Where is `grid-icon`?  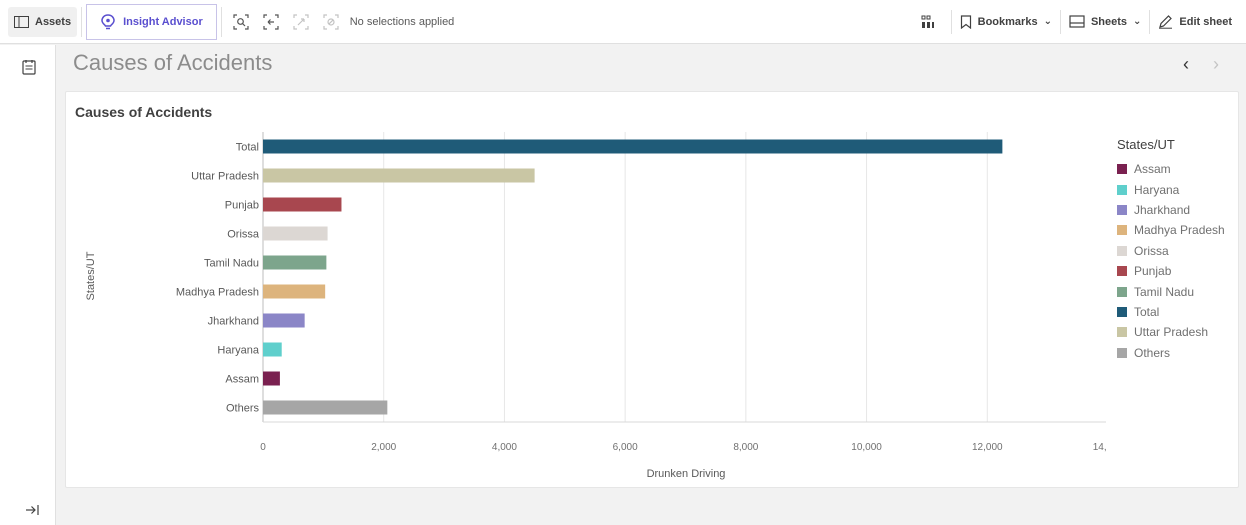 grid-icon is located at coordinates (927, 21).